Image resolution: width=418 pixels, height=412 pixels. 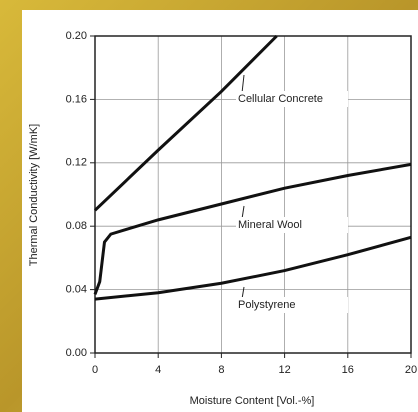 What do you see at coordinates (34, 195) in the screenshot?
I see `y-axis-label: Thermal Conductivity [W/mK]` at bounding box center [34, 195].